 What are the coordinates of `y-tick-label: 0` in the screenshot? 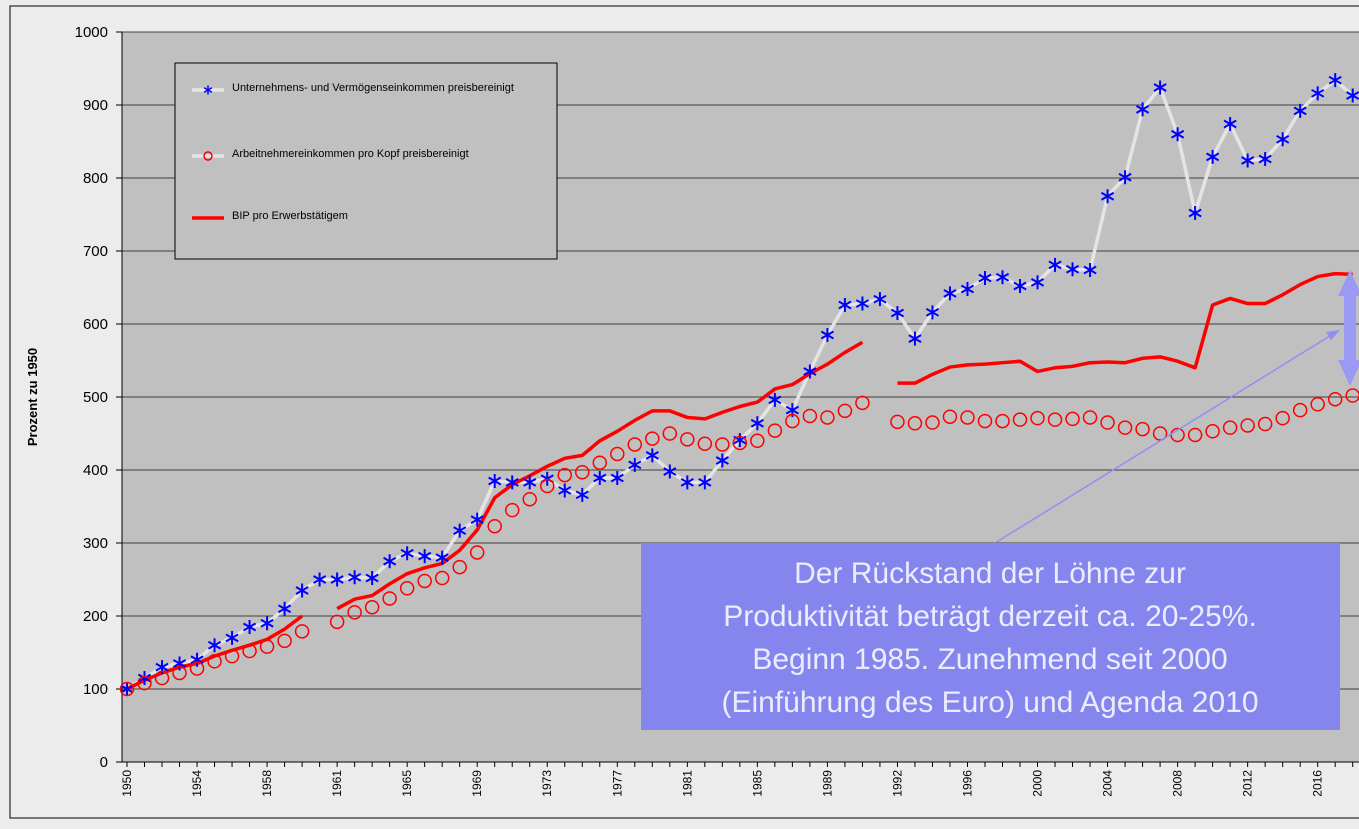 It's located at (104, 762).